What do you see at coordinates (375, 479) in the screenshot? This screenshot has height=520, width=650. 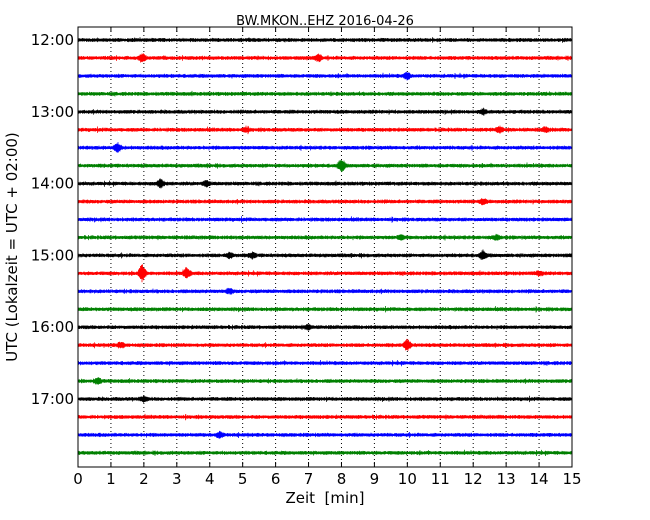 I see `x-tick-label: 9` at bounding box center [375, 479].